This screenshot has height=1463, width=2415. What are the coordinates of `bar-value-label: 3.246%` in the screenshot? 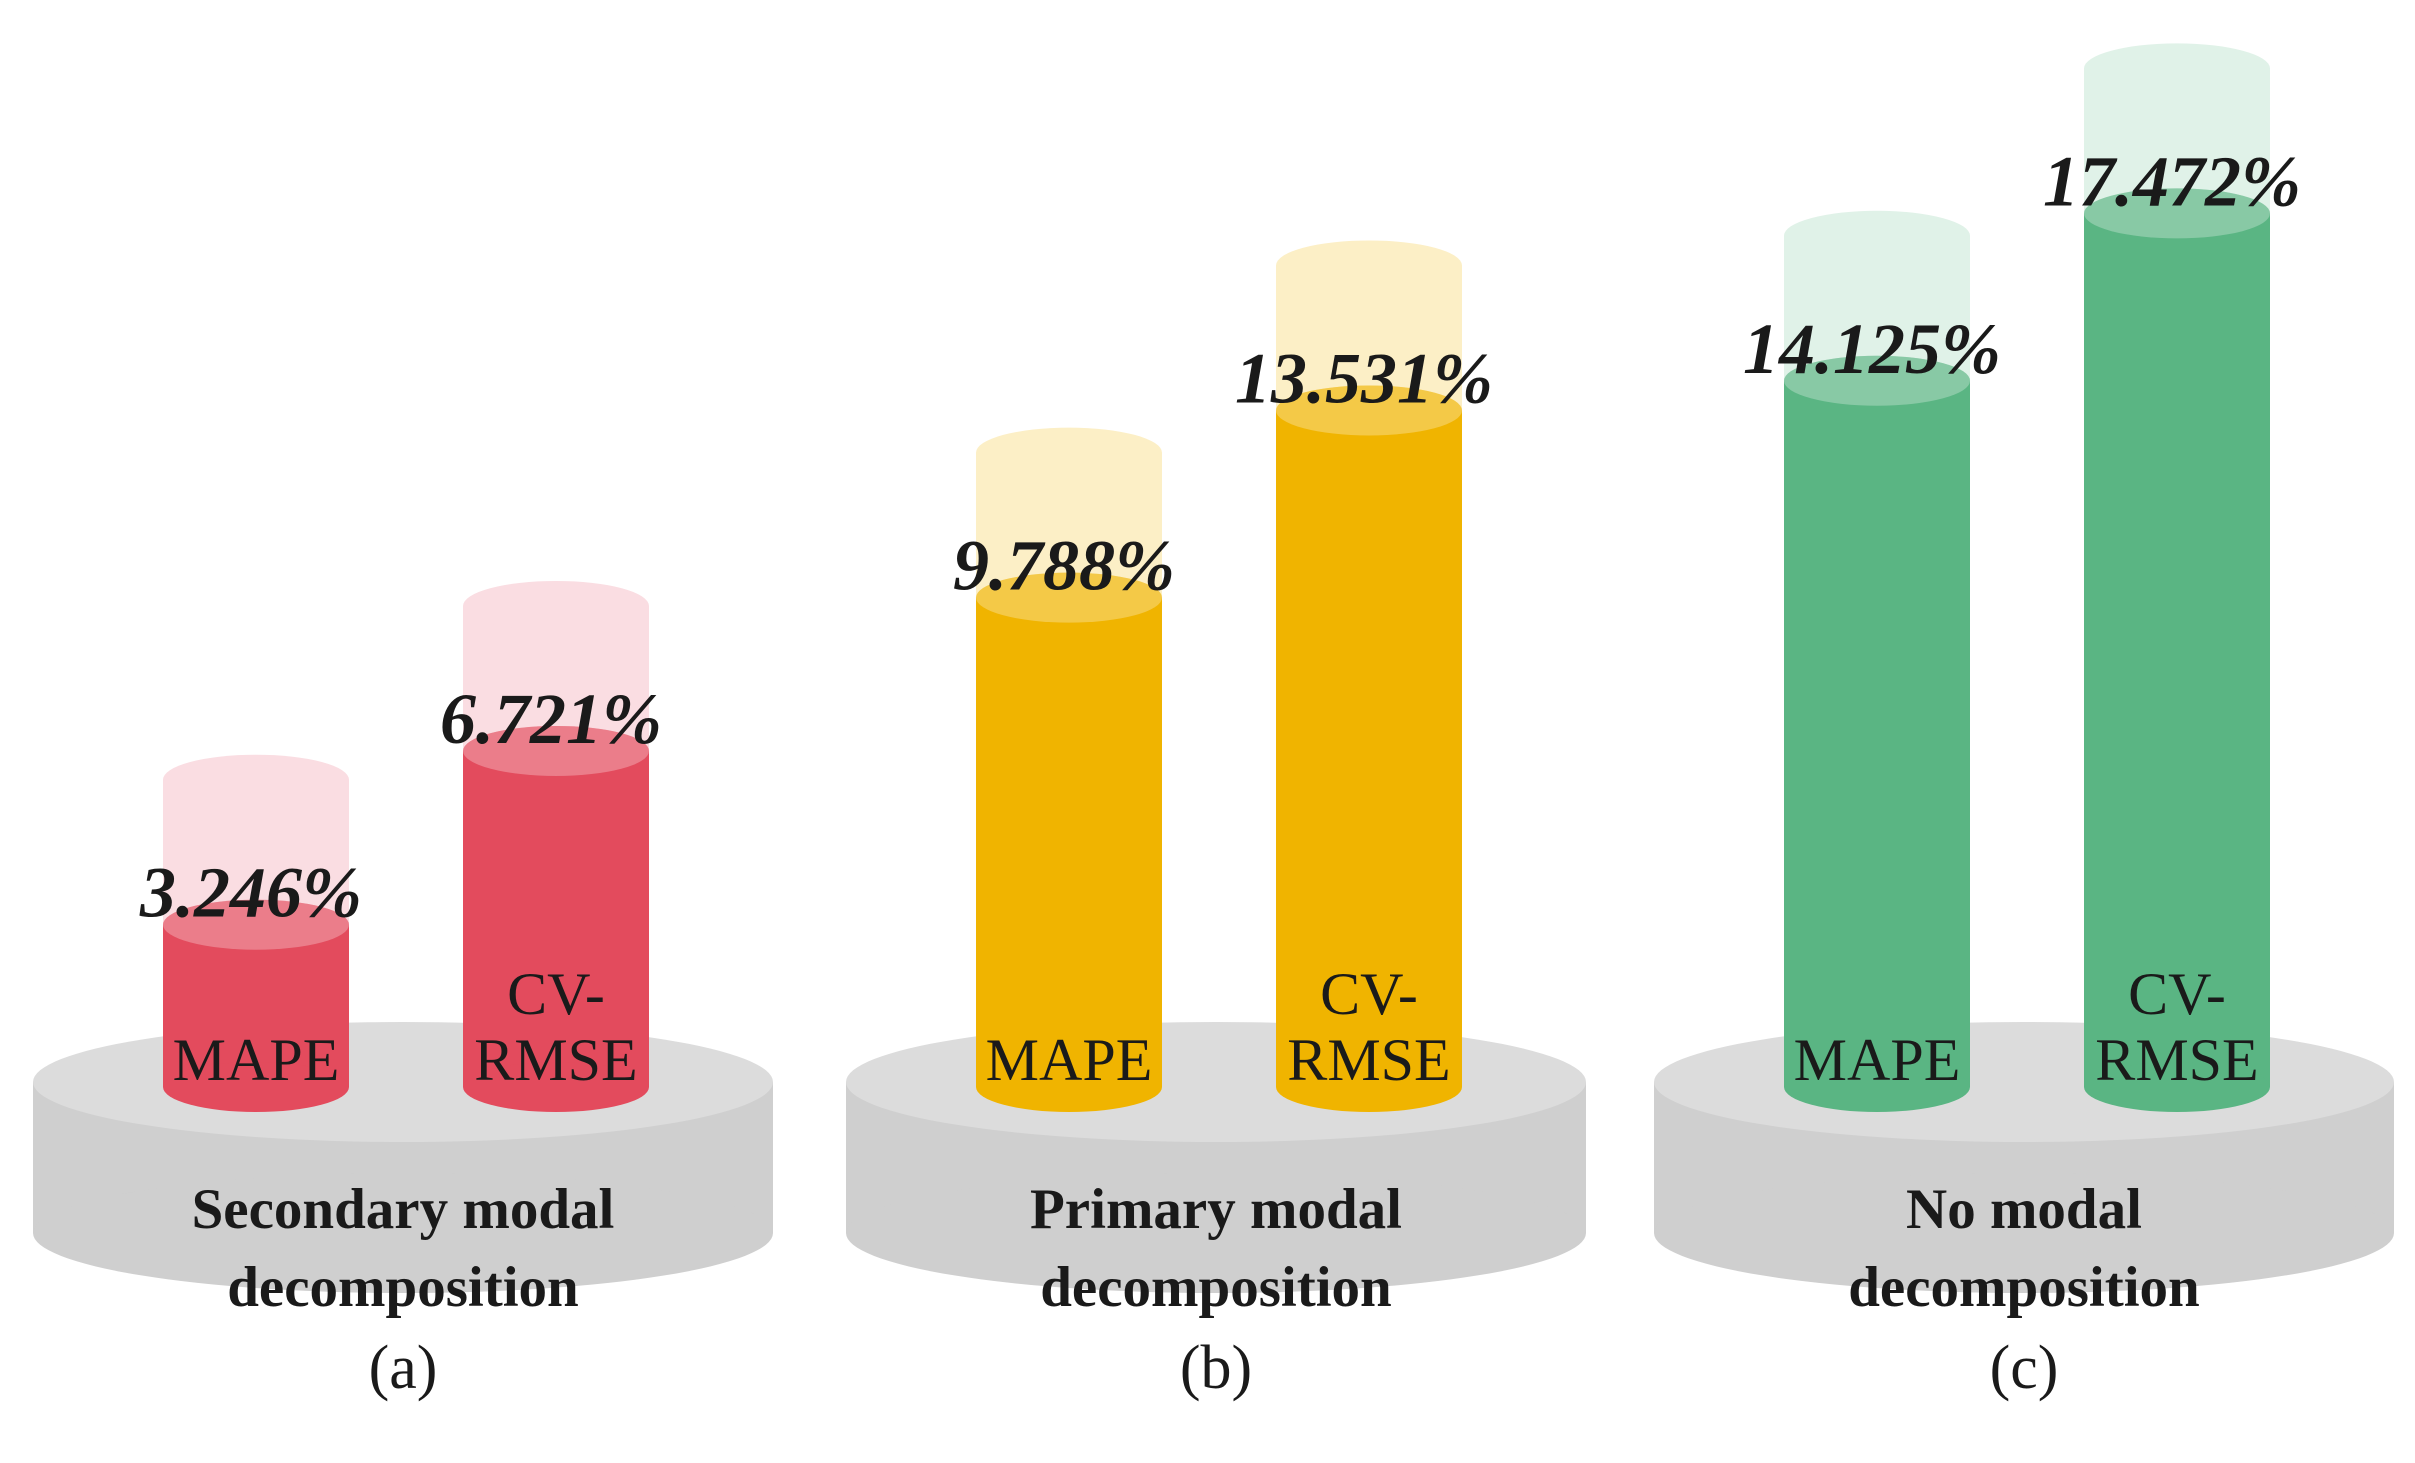 It's located at (250, 893).